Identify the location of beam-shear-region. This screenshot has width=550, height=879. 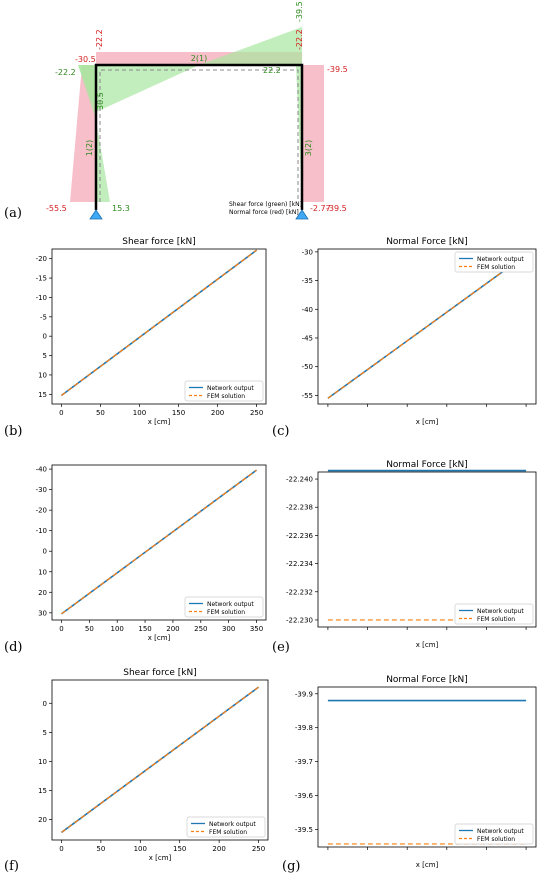
(199, 69).